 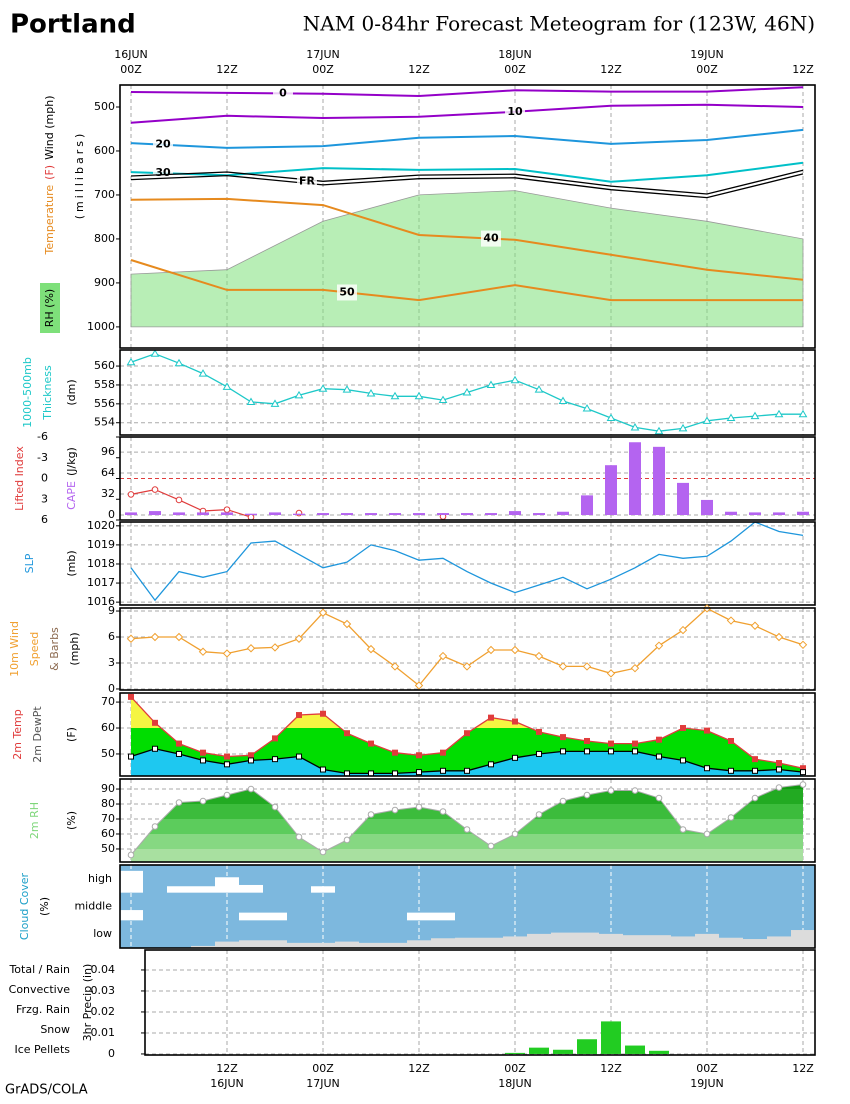 What do you see at coordinates (71, 820) in the screenshot?
I see `axis-label: (%)` at bounding box center [71, 820].